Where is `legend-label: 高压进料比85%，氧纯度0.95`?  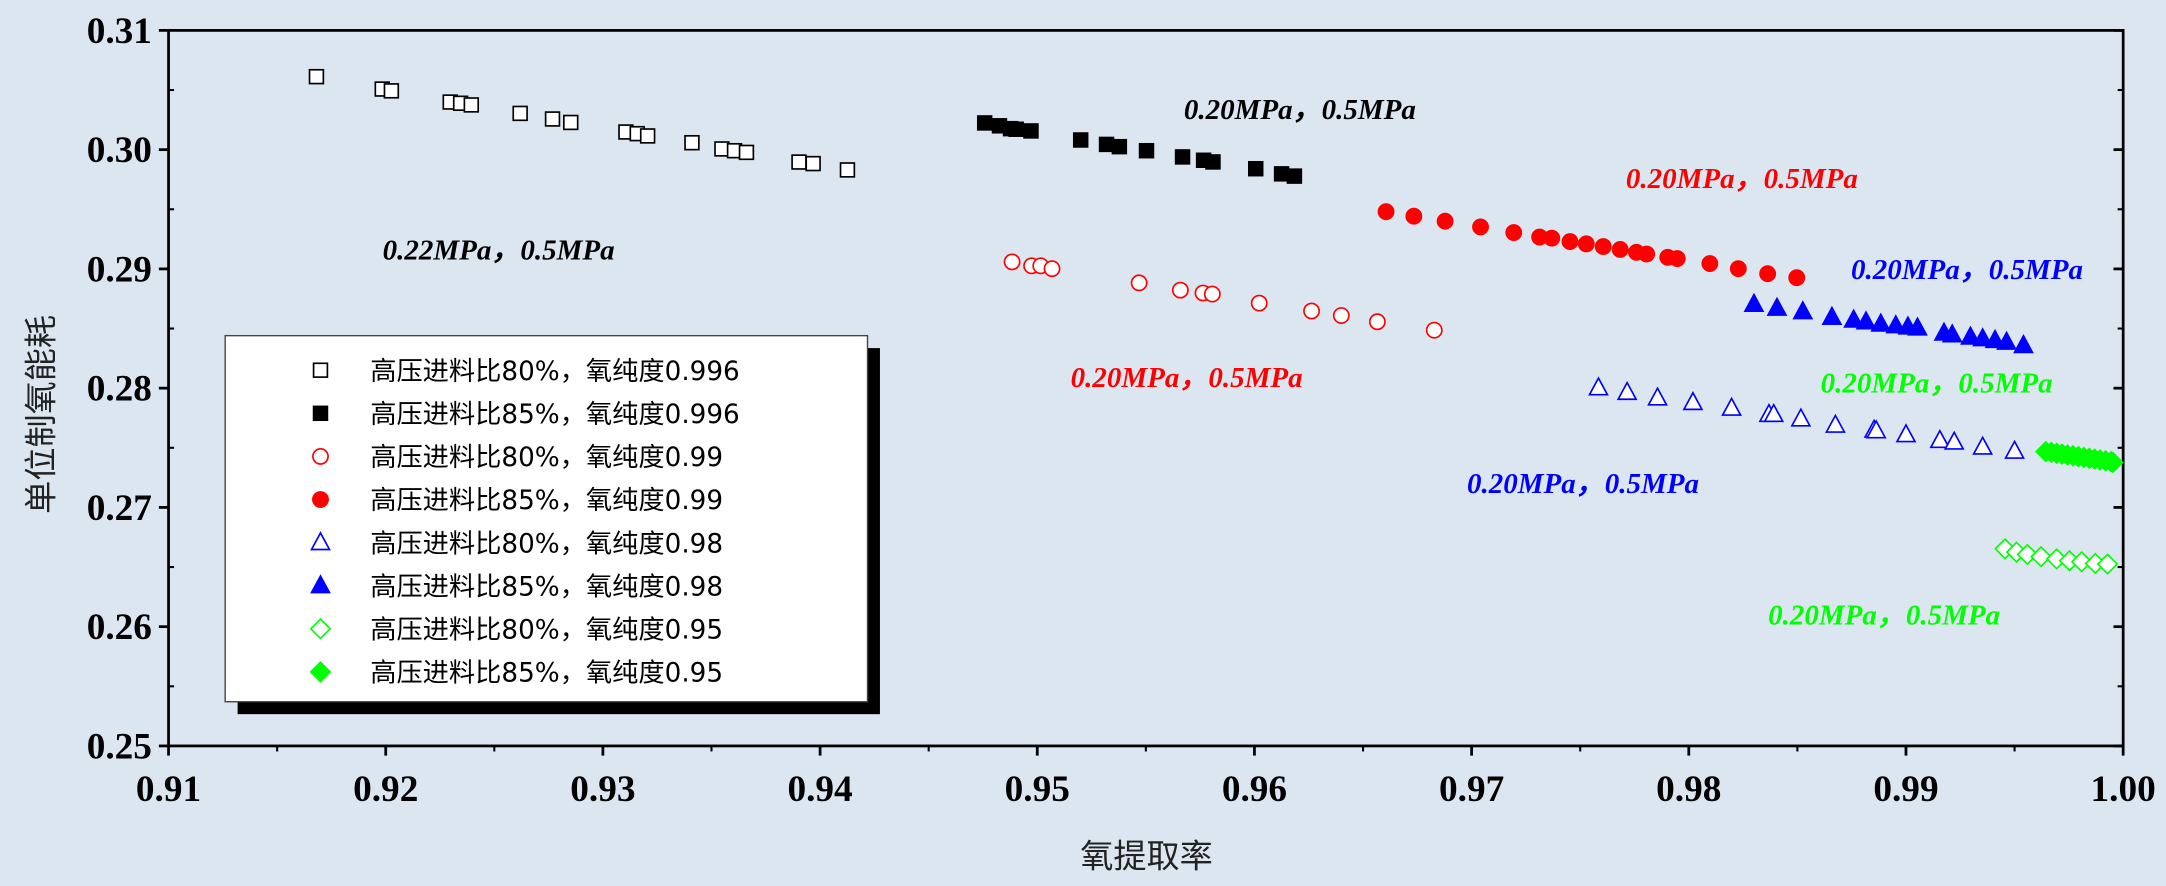
legend-label: 高压进料比85%，氧纯度0.95 is located at coordinates (546, 674).